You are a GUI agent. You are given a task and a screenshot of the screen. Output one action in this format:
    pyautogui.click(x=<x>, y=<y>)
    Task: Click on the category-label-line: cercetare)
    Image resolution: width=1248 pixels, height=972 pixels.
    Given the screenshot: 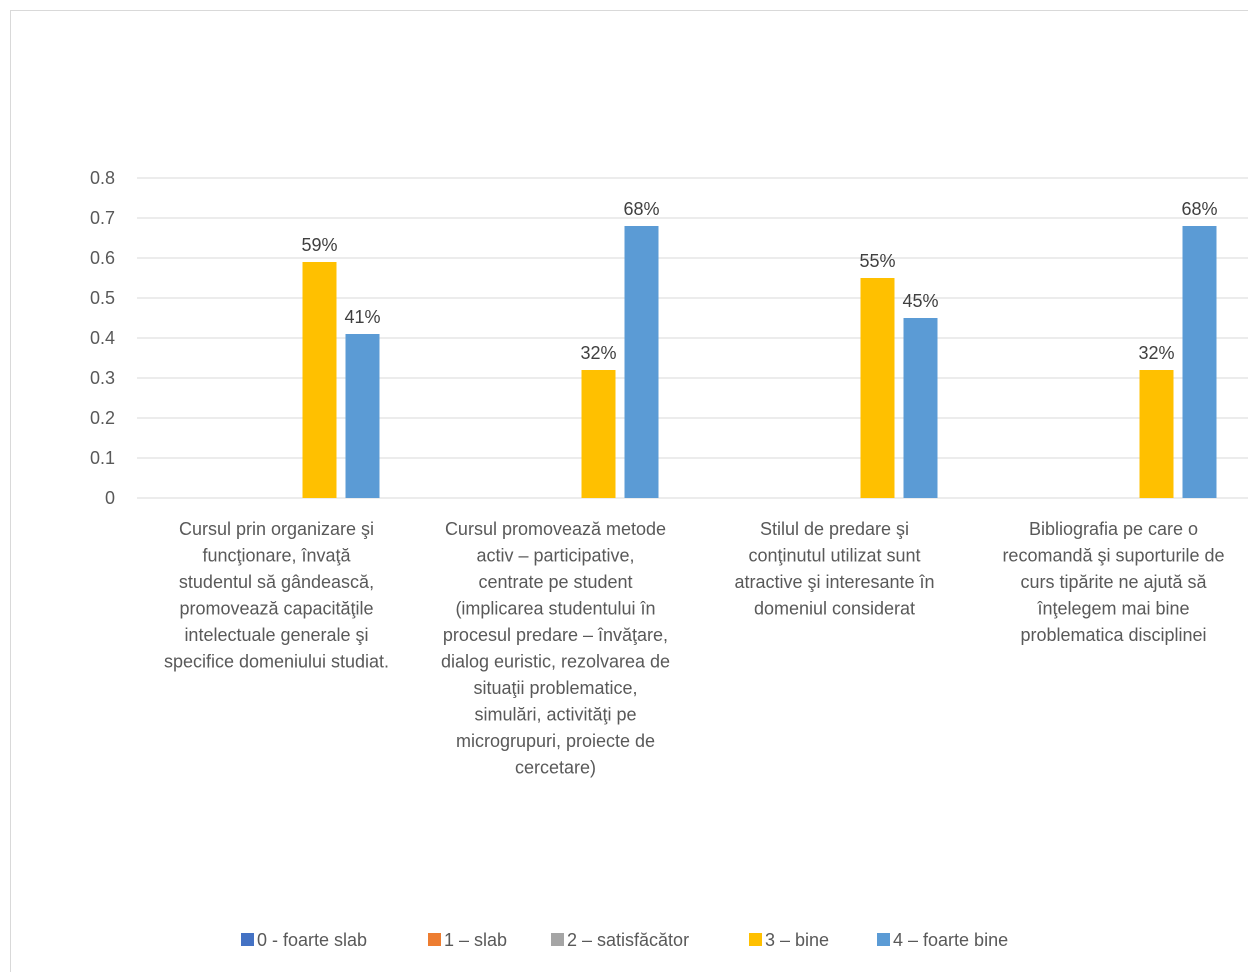 What is the action you would take?
    pyautogui.click(x=555, y=768)
    